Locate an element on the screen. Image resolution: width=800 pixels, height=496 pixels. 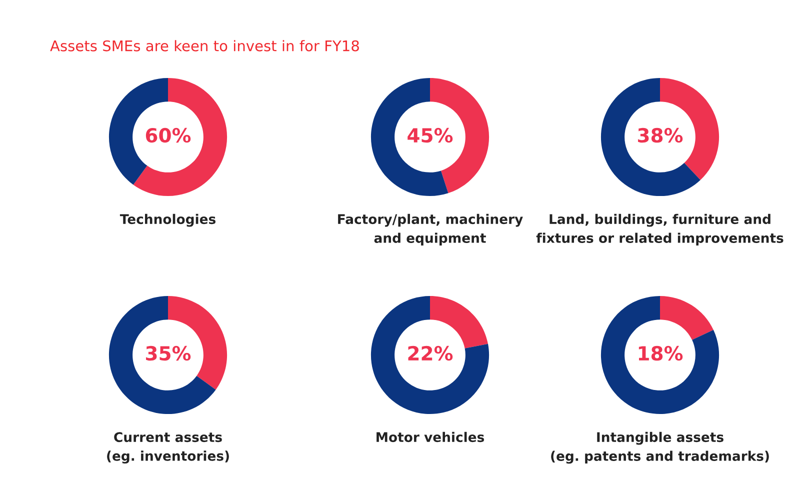
text: Intangible assets (eg. patents and trademarks) is located at coordinates (660, 448).